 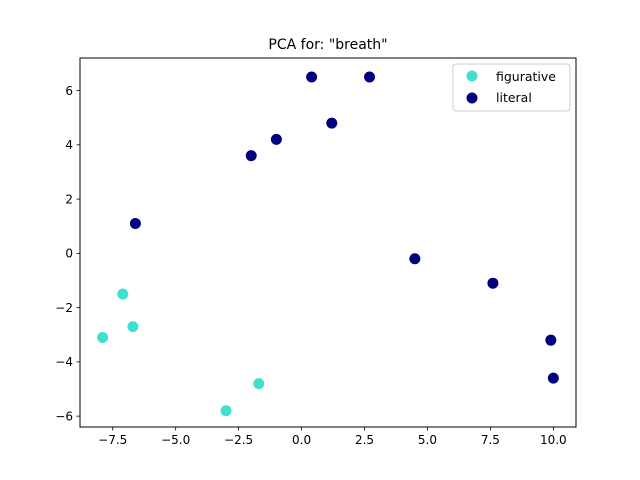 I want to click on x-tick-label: −5.0, so click(x=175, y=440).